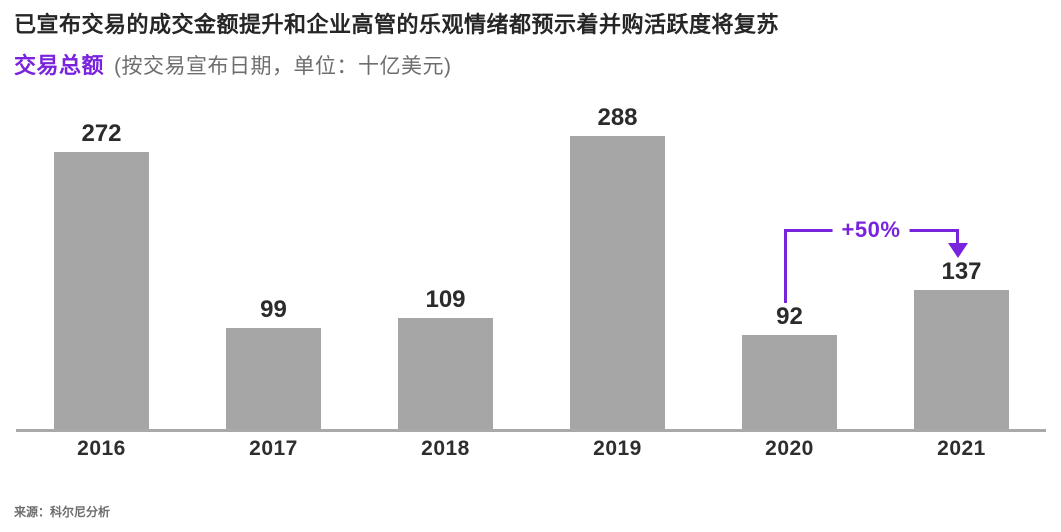 This screenshot has height=532, width=1061. I want to click on bar-value-label-2018: 109, so click(445, 299).